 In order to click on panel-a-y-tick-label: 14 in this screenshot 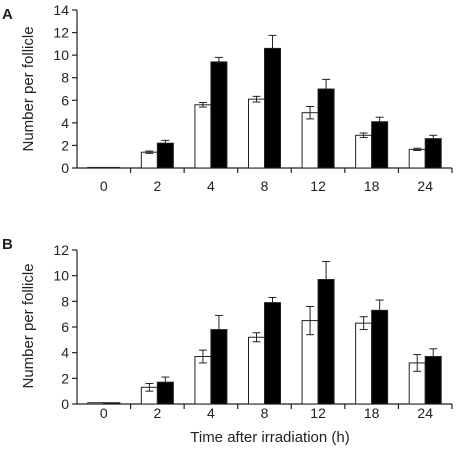, I will do `click(61, 10)`.